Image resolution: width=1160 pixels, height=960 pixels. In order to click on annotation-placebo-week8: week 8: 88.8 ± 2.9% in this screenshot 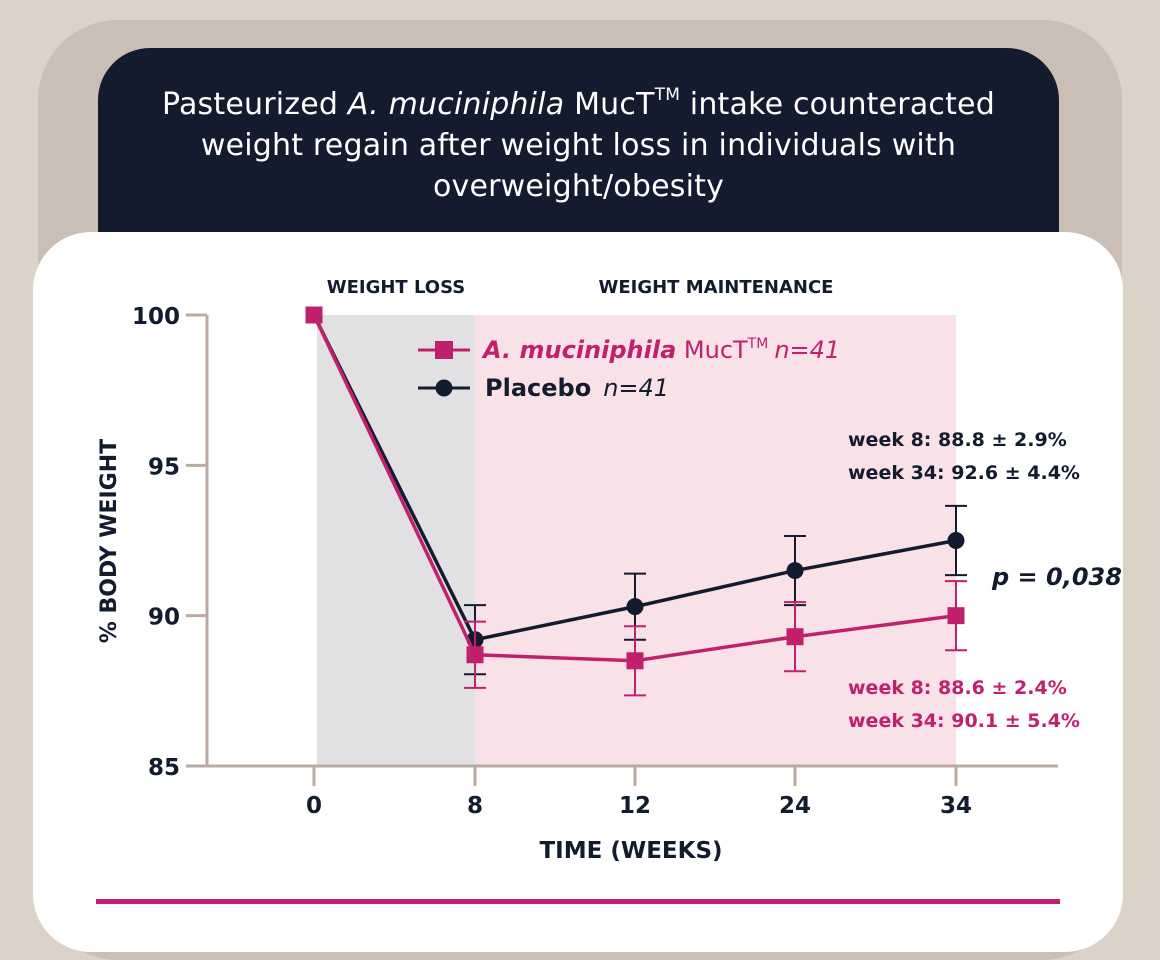, I will do `click(957, 440)`.